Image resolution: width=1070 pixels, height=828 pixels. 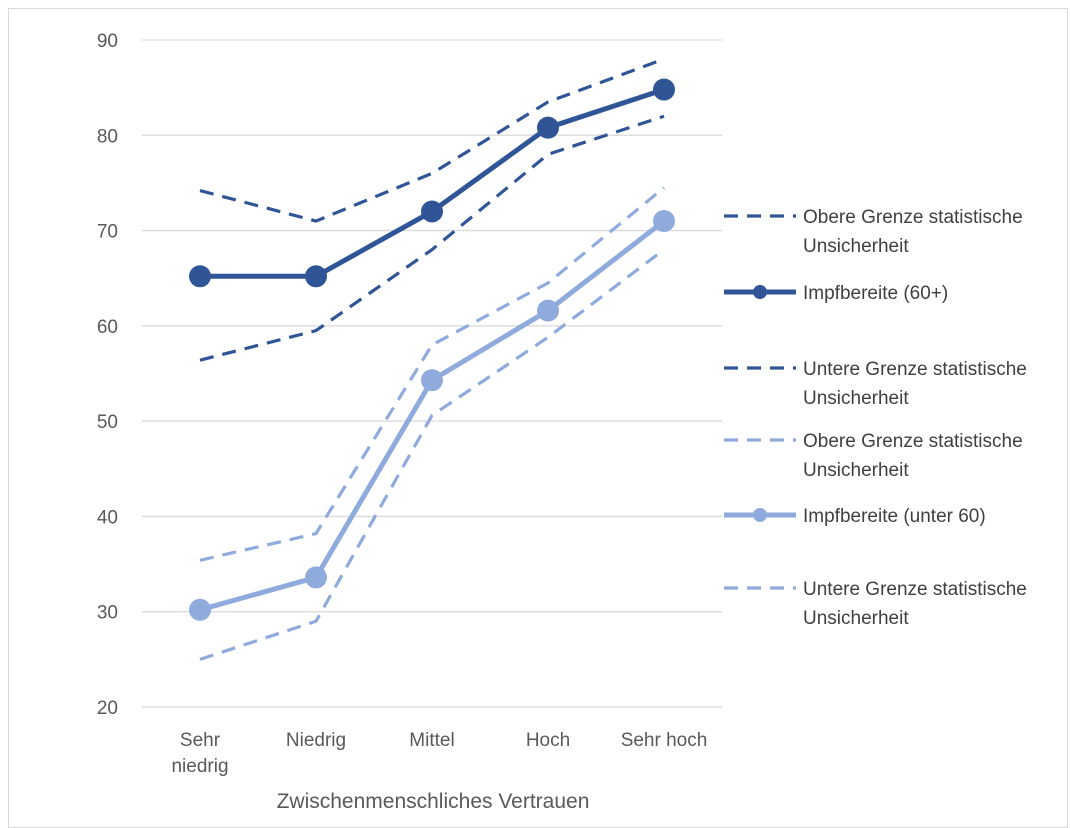 I want to click on legend-item: Impfbereite (unter 60), so click(x=855, y=516).